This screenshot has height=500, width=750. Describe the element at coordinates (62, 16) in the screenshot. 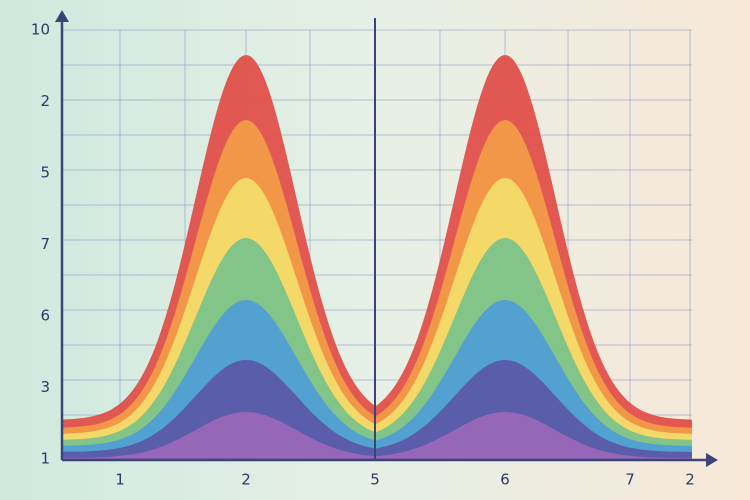

I see `y-axis-arrow` at that location.